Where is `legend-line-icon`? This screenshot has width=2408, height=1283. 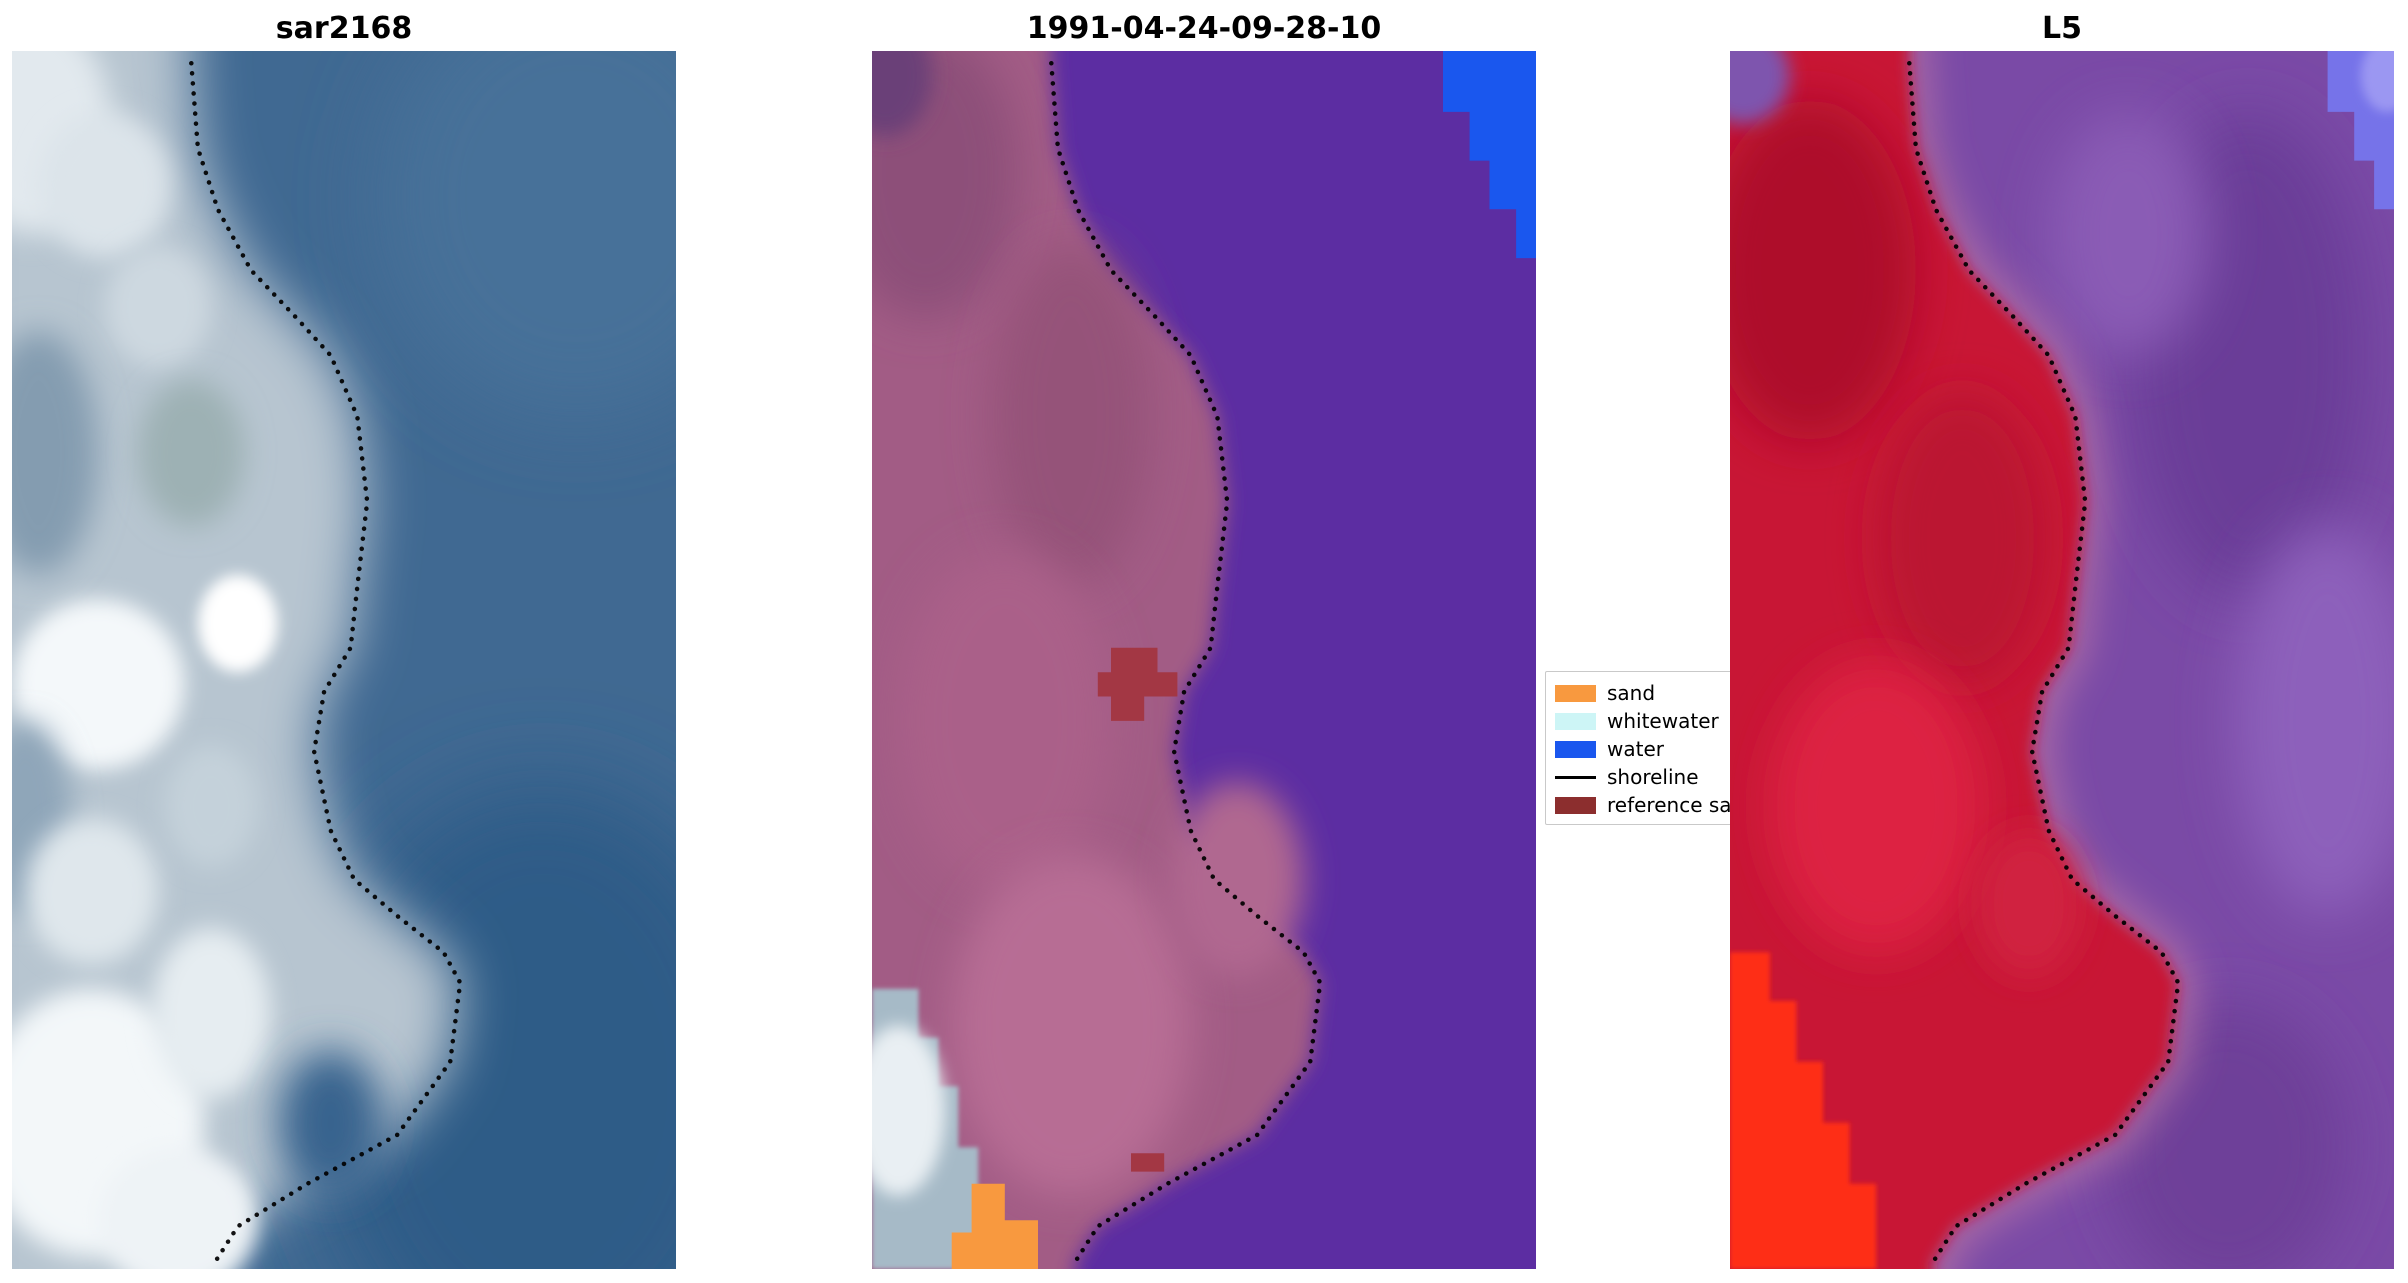
legend-line-icon is located at coordinates (1575, 777).